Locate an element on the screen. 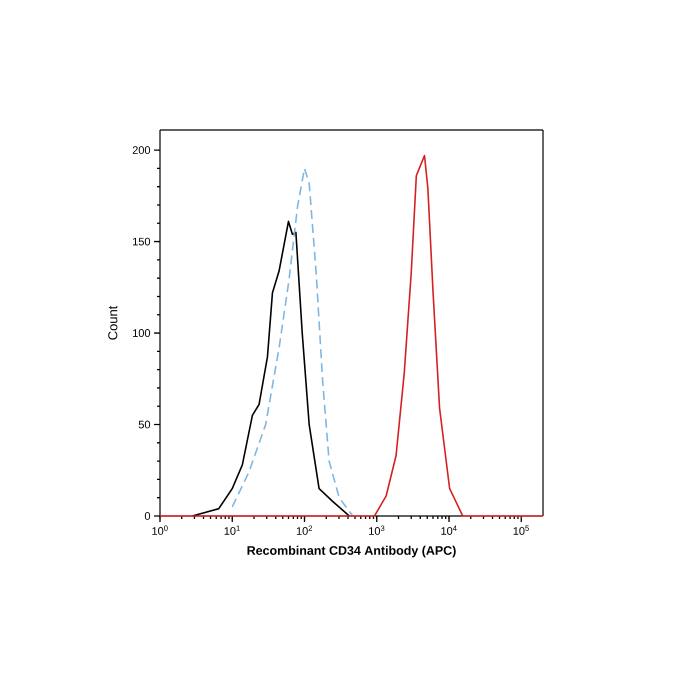 Image resolution: width=700 pixels, height=700 pixels. x-tick-label: 10$^{2}$ is located at coordinates (304, 530).